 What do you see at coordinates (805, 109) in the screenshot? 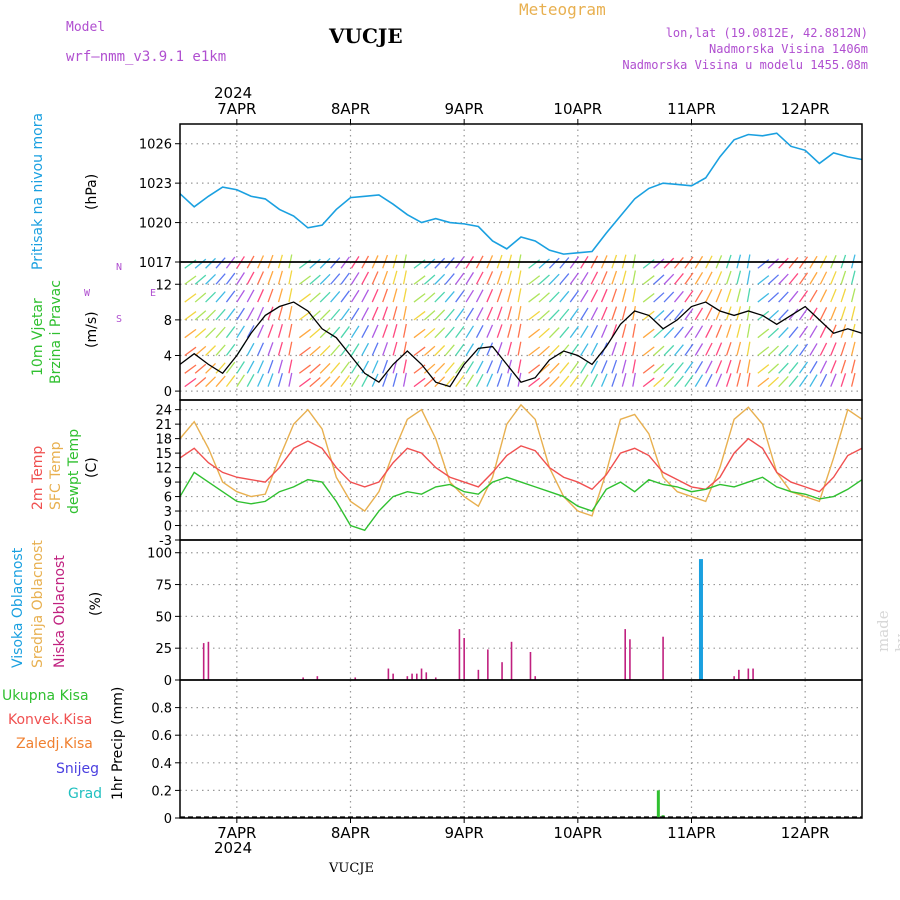
I see `top-xtick-label-5: 12APR` at bounding box center [805, 109].